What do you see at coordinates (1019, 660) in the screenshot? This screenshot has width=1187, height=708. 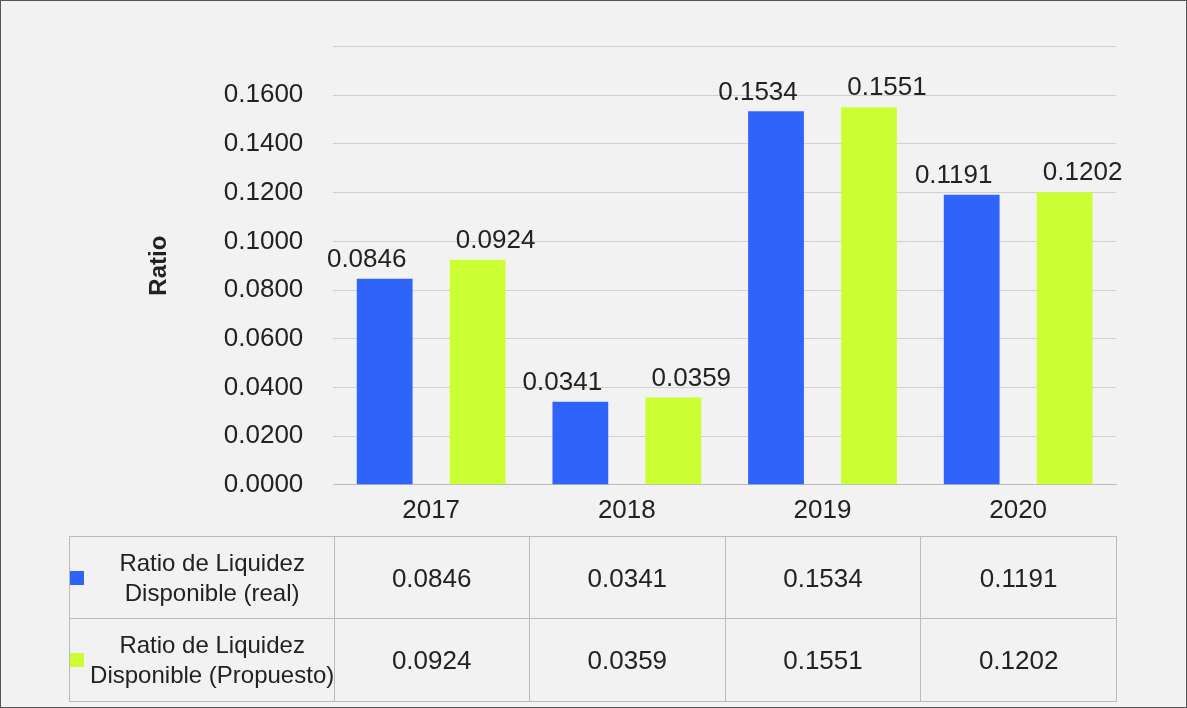 I see `data-label: 0.1202` at bounding box center [1019, 660].